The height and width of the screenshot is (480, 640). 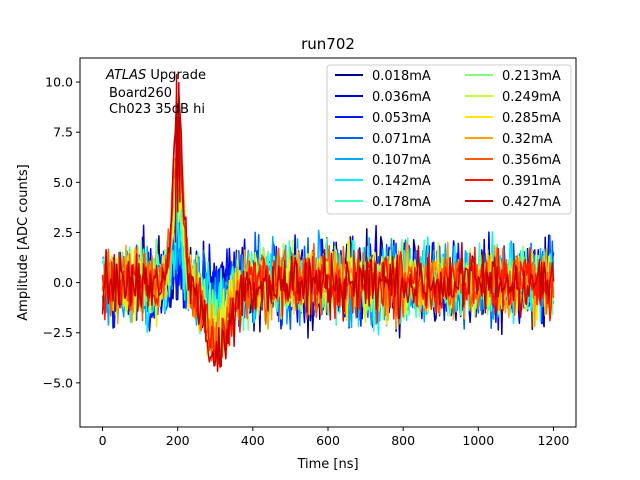 I want to click on x-axis: 0 200 400 600 800 1000 1200, so click(x=334, y=437).